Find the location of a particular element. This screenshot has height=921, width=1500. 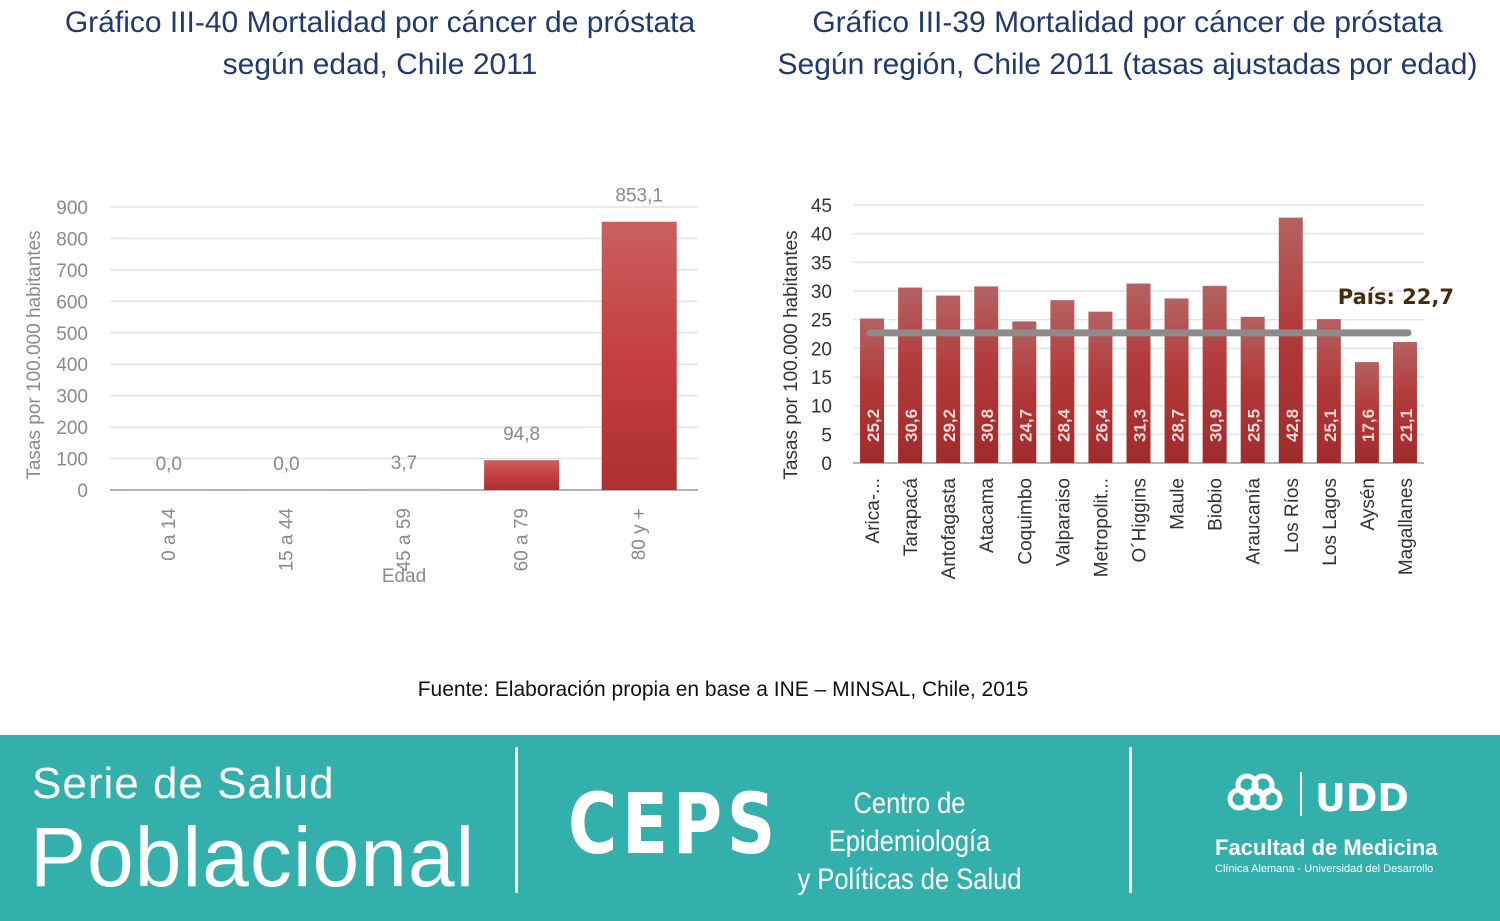

y-tick-label: 300 is located at coordinates (72, 397).